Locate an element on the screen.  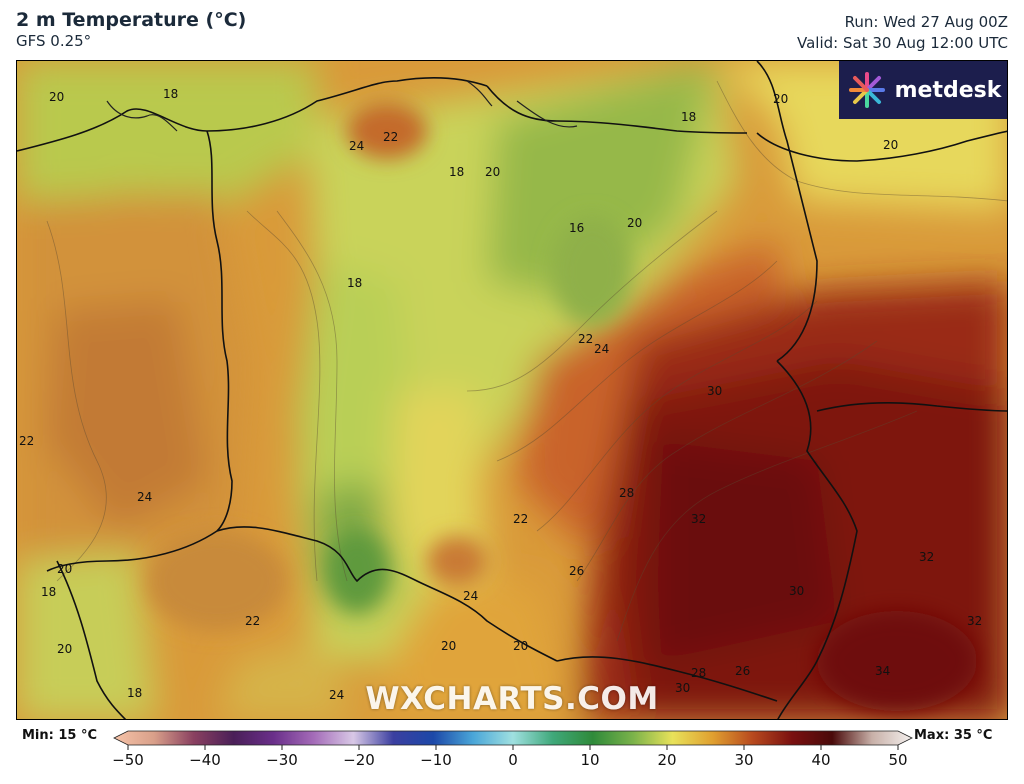
chart-title: 2 m Temperature (°C) is located at coordinates (131, 20).